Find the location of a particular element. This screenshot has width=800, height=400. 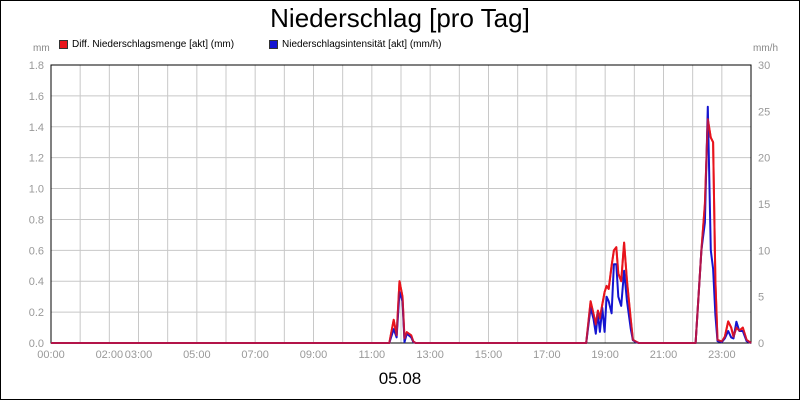

x-tick-label: 23:00 is located at coordinates (722, 355).